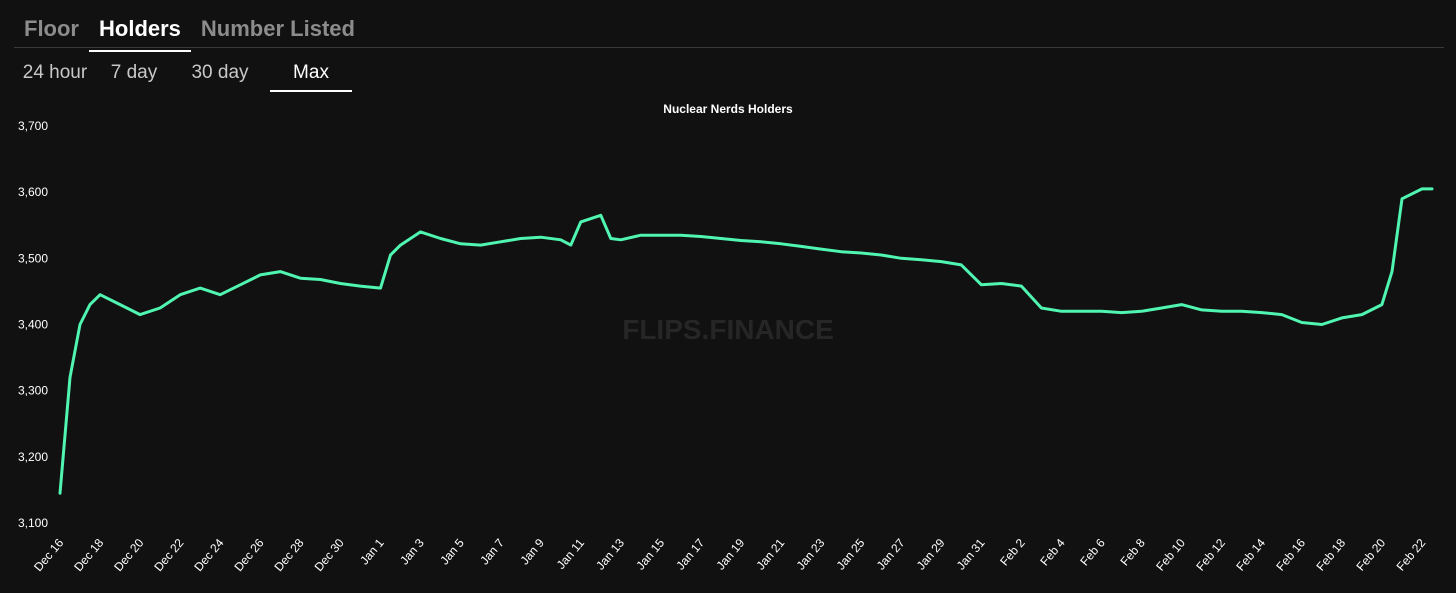  What do you see at coordinates (33, 258) in the screenshot?
I see `y-tick-label: 3,500` at bounding box center [33, 258].